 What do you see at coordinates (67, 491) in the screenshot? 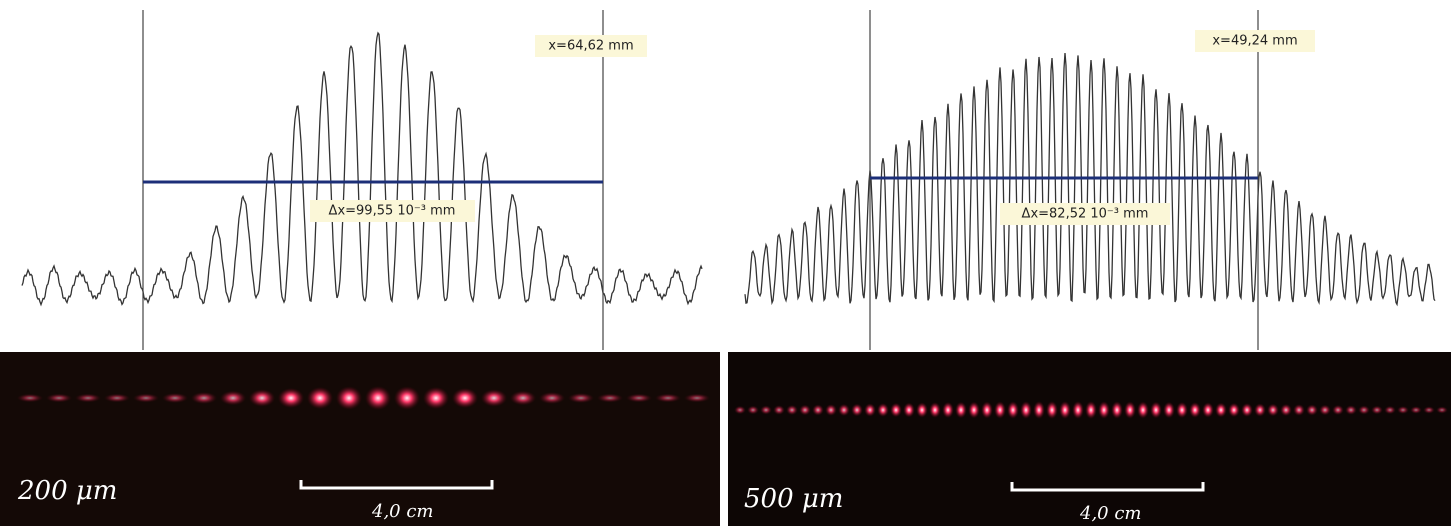
I see `slit-label: 200 μm` at bounding box center [67, 491].